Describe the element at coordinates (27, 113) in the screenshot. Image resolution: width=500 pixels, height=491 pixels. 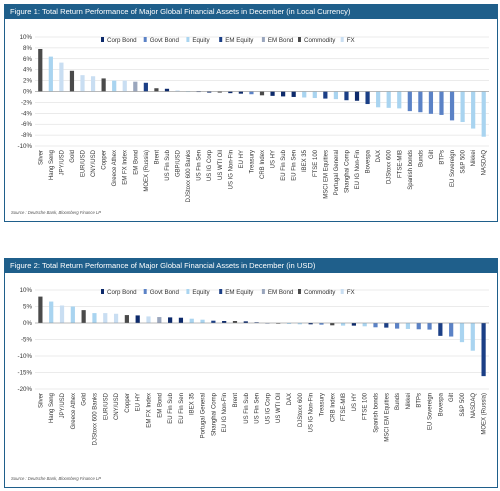
I see `y-tick-label: -4%` at that location.